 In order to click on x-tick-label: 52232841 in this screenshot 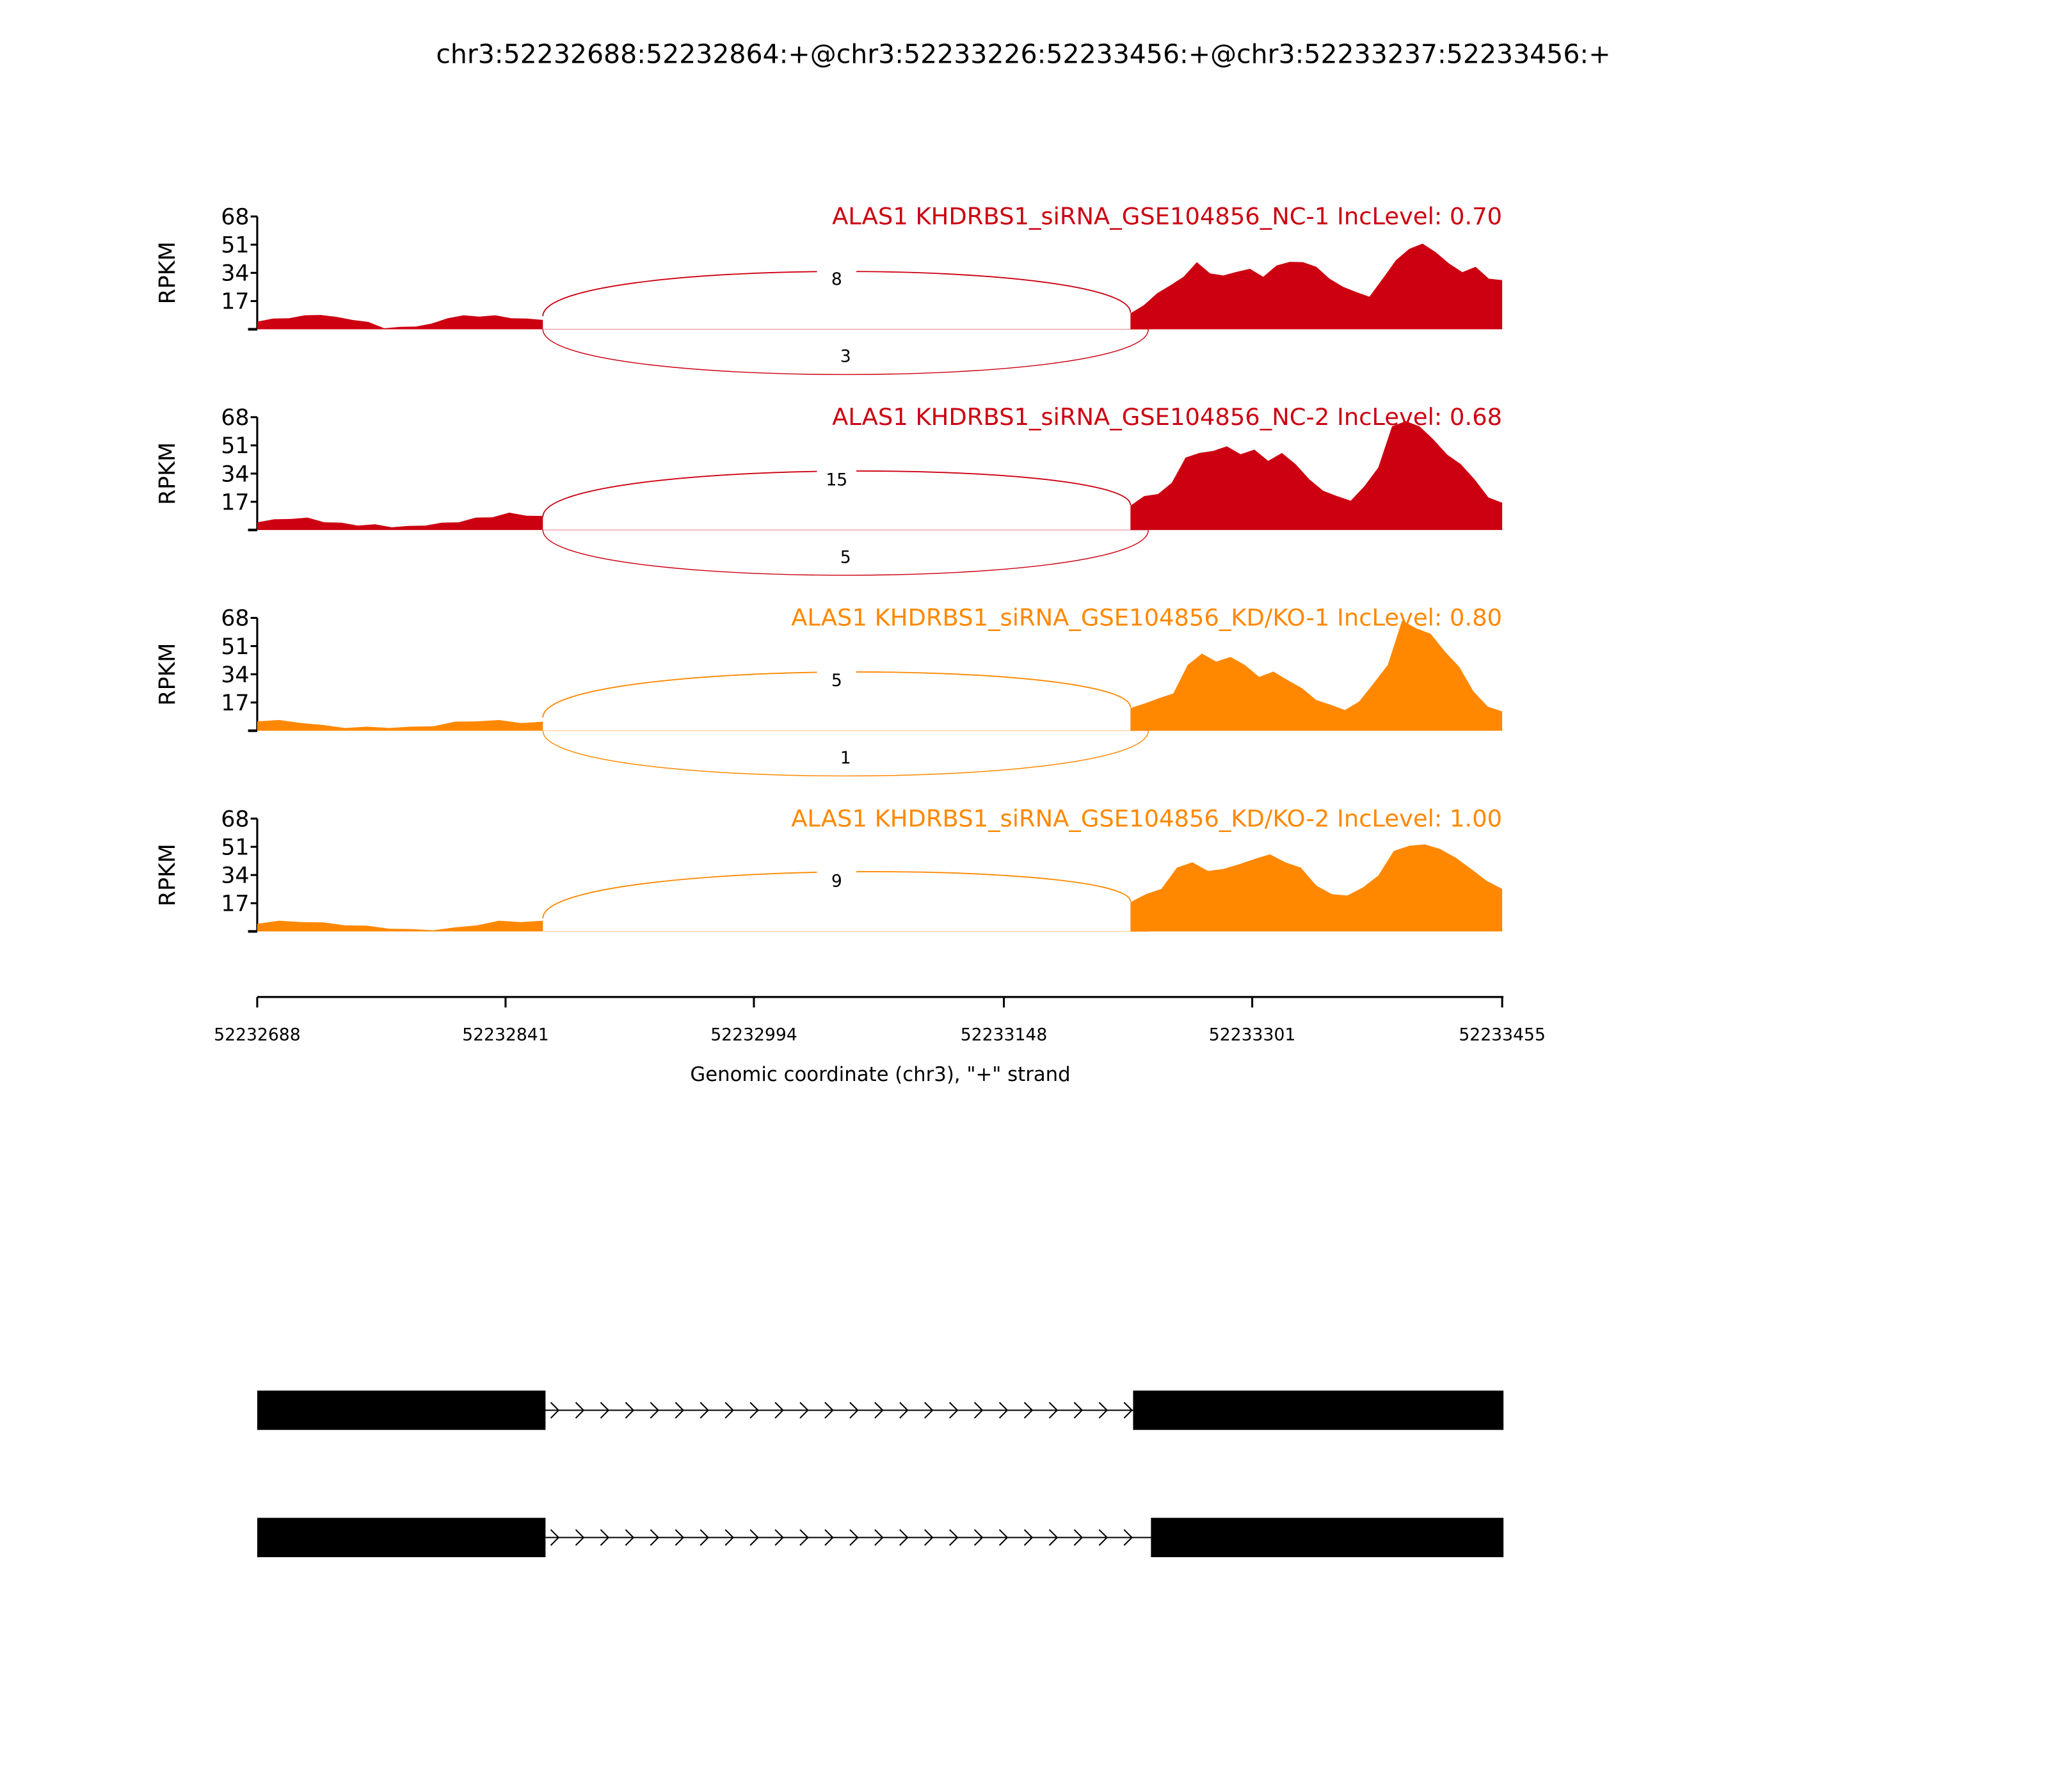, I will do `click(505, 1034)`.